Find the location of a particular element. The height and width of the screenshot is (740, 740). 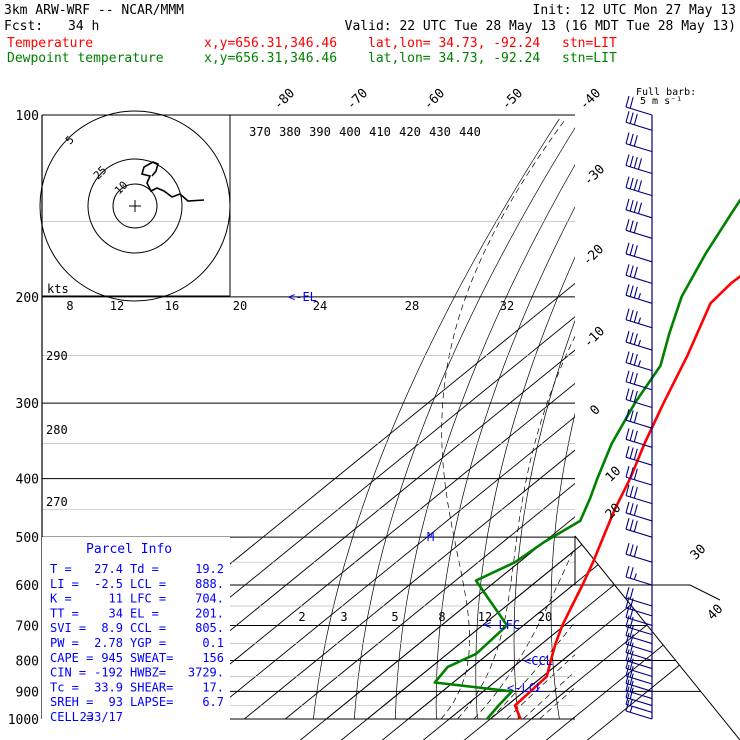

parcel-field-label: Tc = is located at coordinates (64, 687).